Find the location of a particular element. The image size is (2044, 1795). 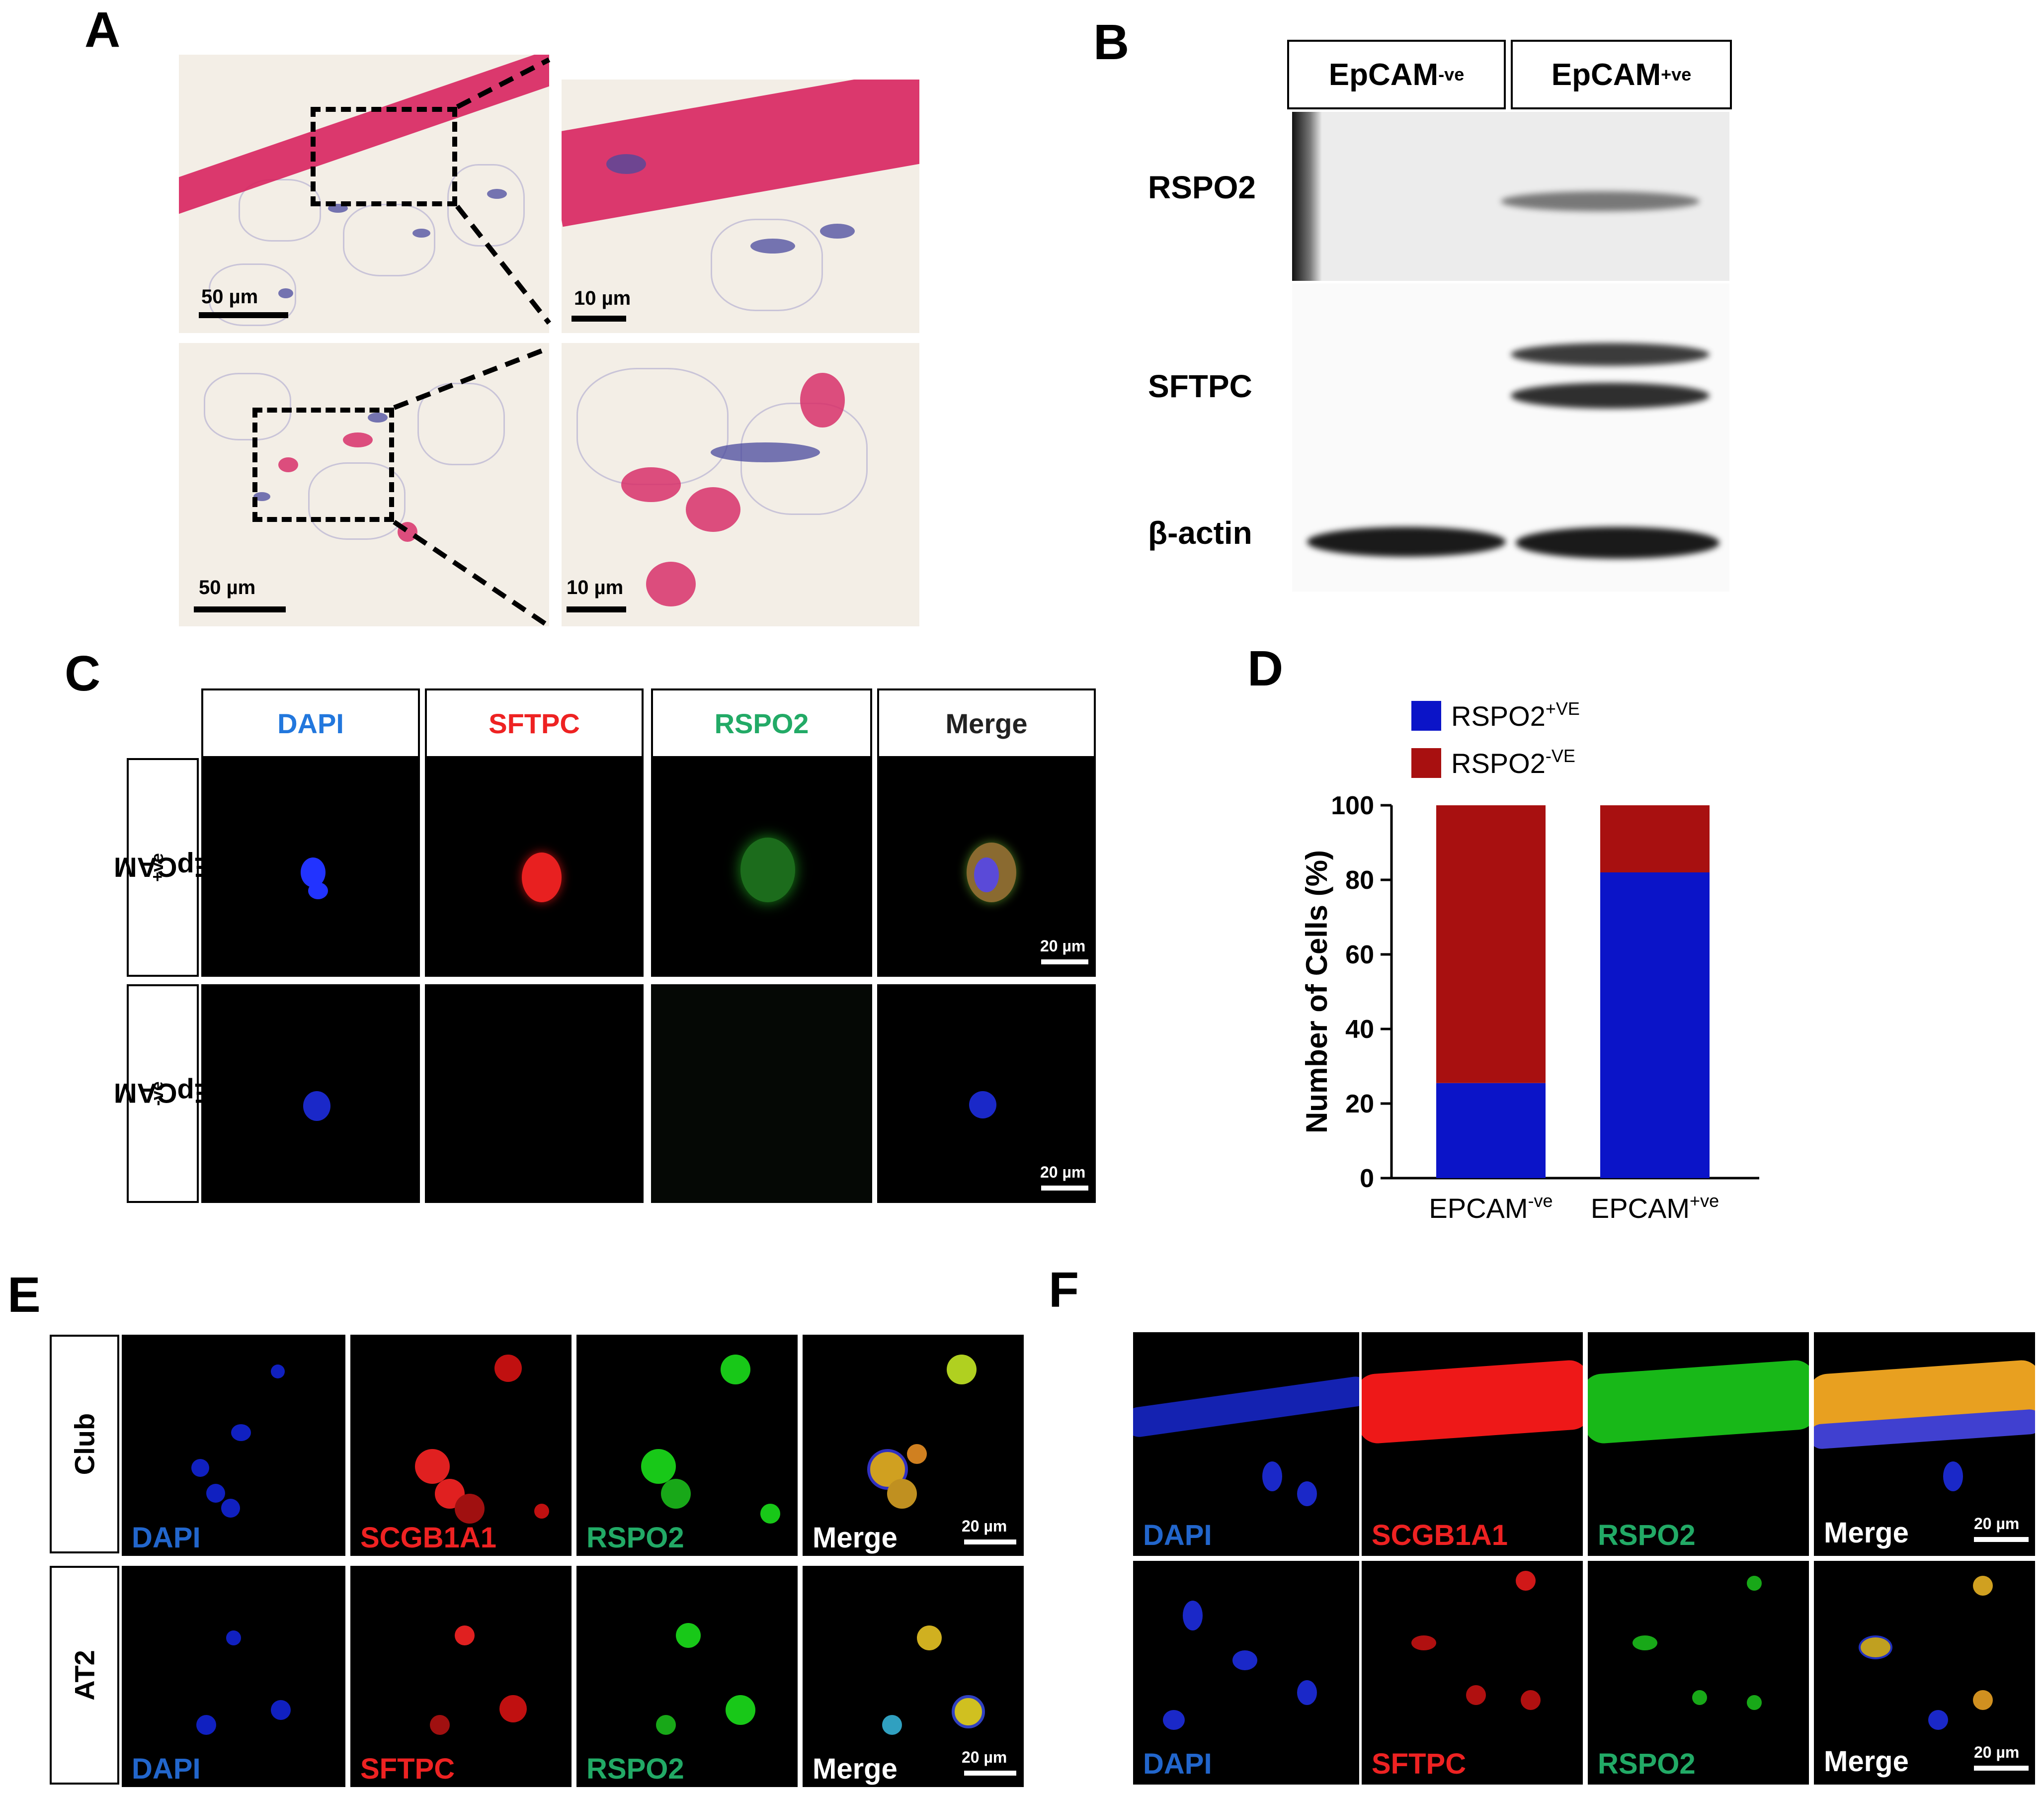

micro-c-r2-rspo2 is located at coordinates (761, 1094).